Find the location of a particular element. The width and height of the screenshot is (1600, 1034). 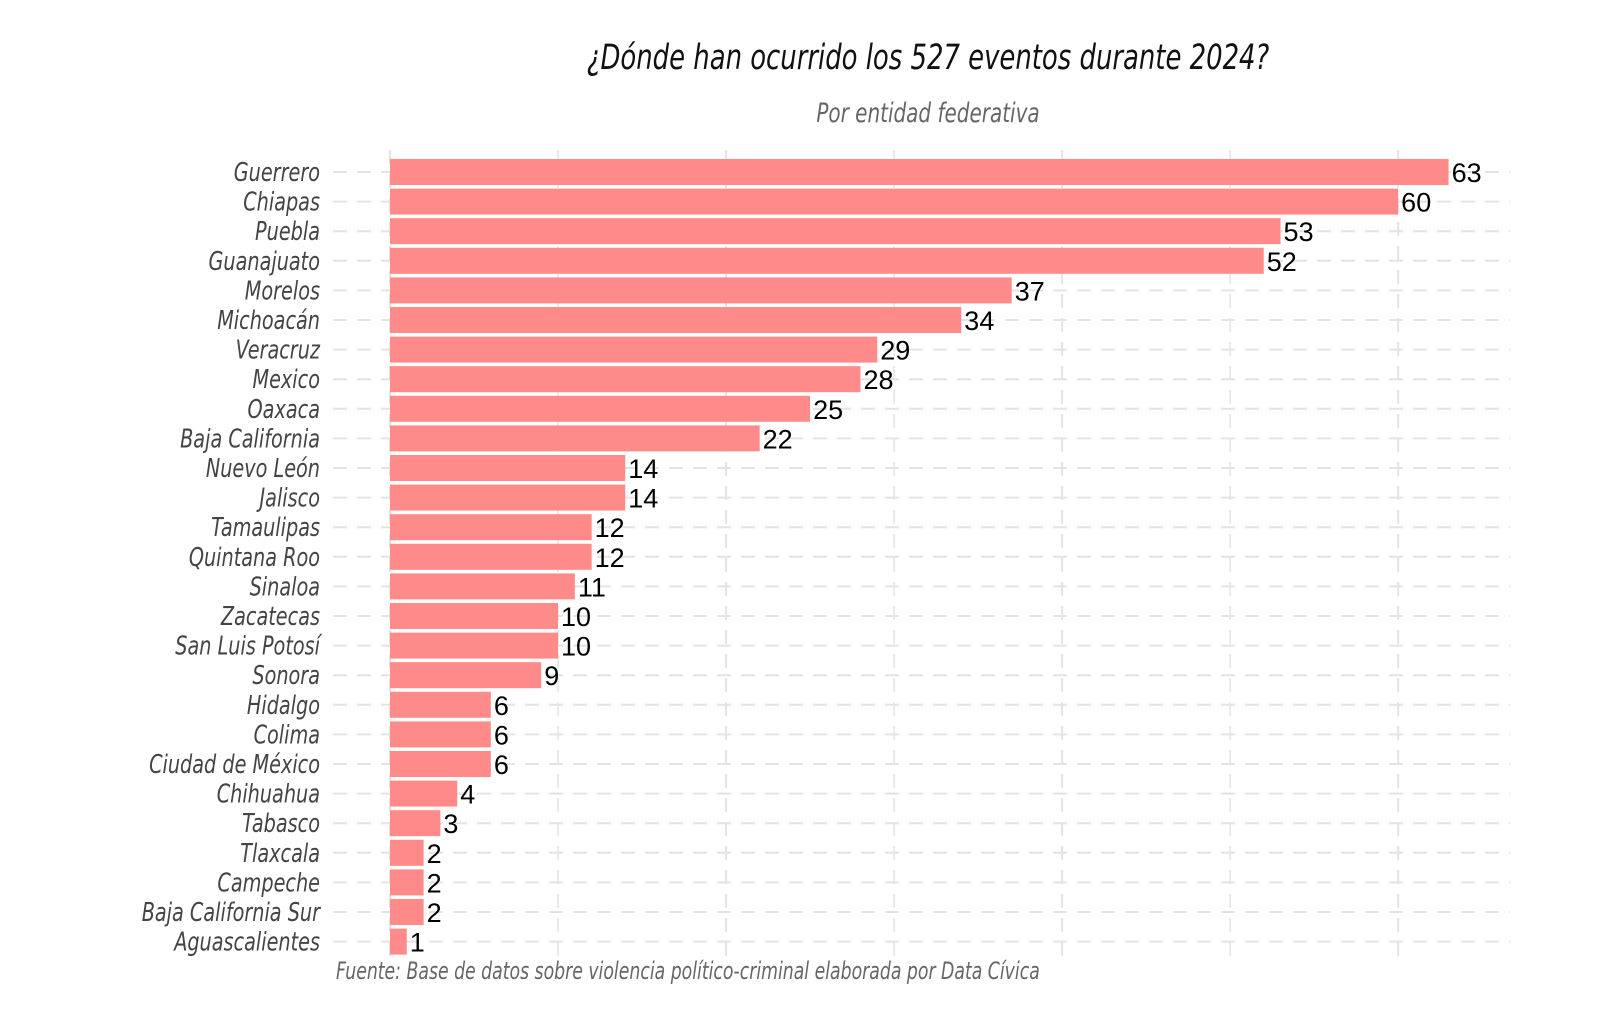

category-label: Hidalgo is located at coordinates (283, 706).